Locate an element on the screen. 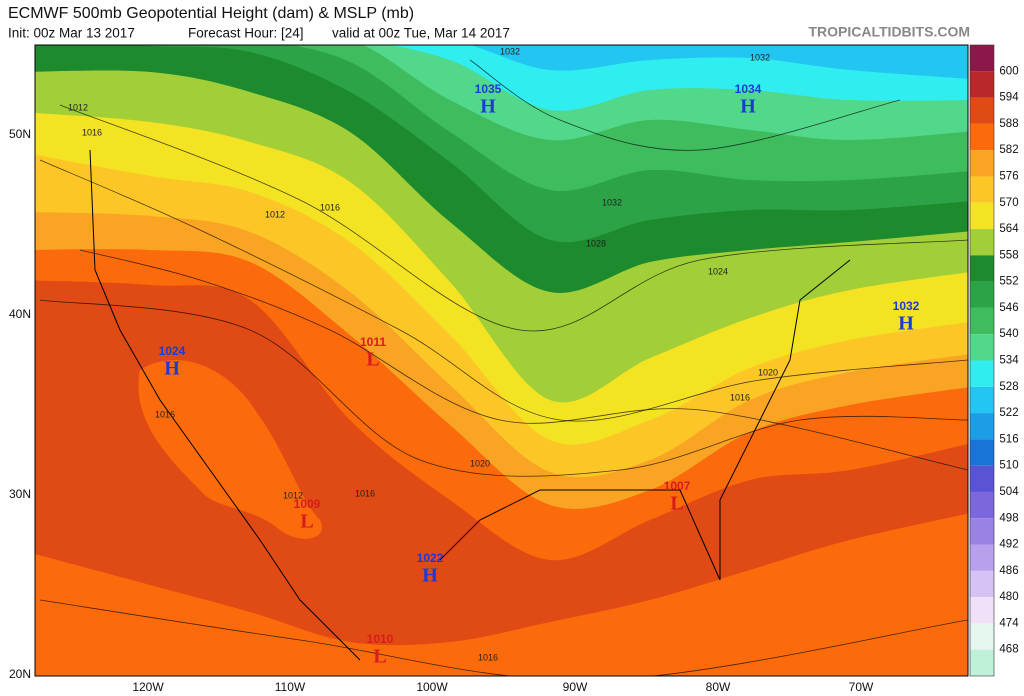 This screenshot has height=696, width=1024. colorbar-label: 504 is located at coordinates (1009, 492).